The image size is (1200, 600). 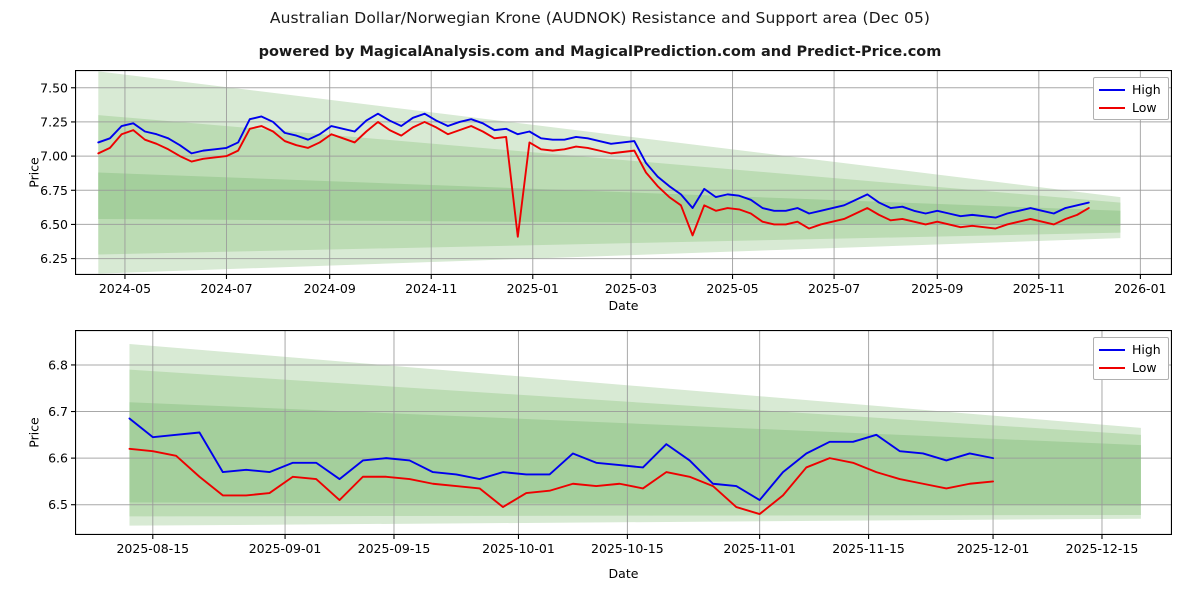 I want to click on svg-text: 2024-07, so click(x=226, y=288).